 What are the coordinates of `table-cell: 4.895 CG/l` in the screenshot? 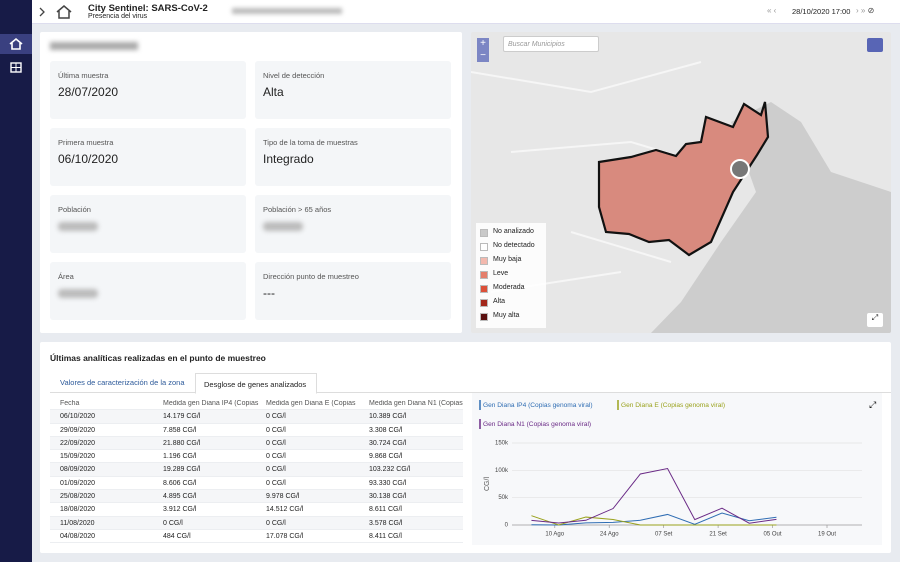 It's located at (180, 497).